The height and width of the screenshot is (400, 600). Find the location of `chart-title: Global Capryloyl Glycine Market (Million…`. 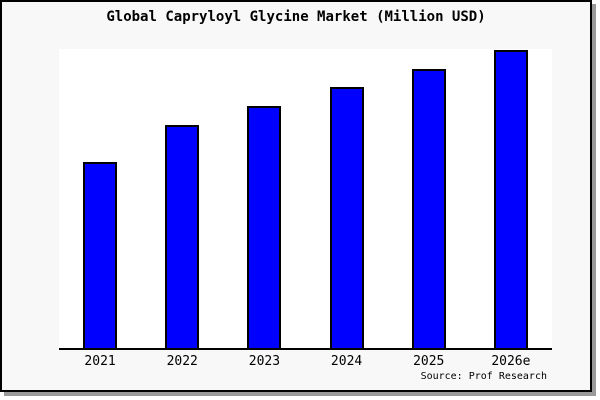

chart-title: Global Capryloyl Glycine Market (Million… is located at coordinates (296, 17).